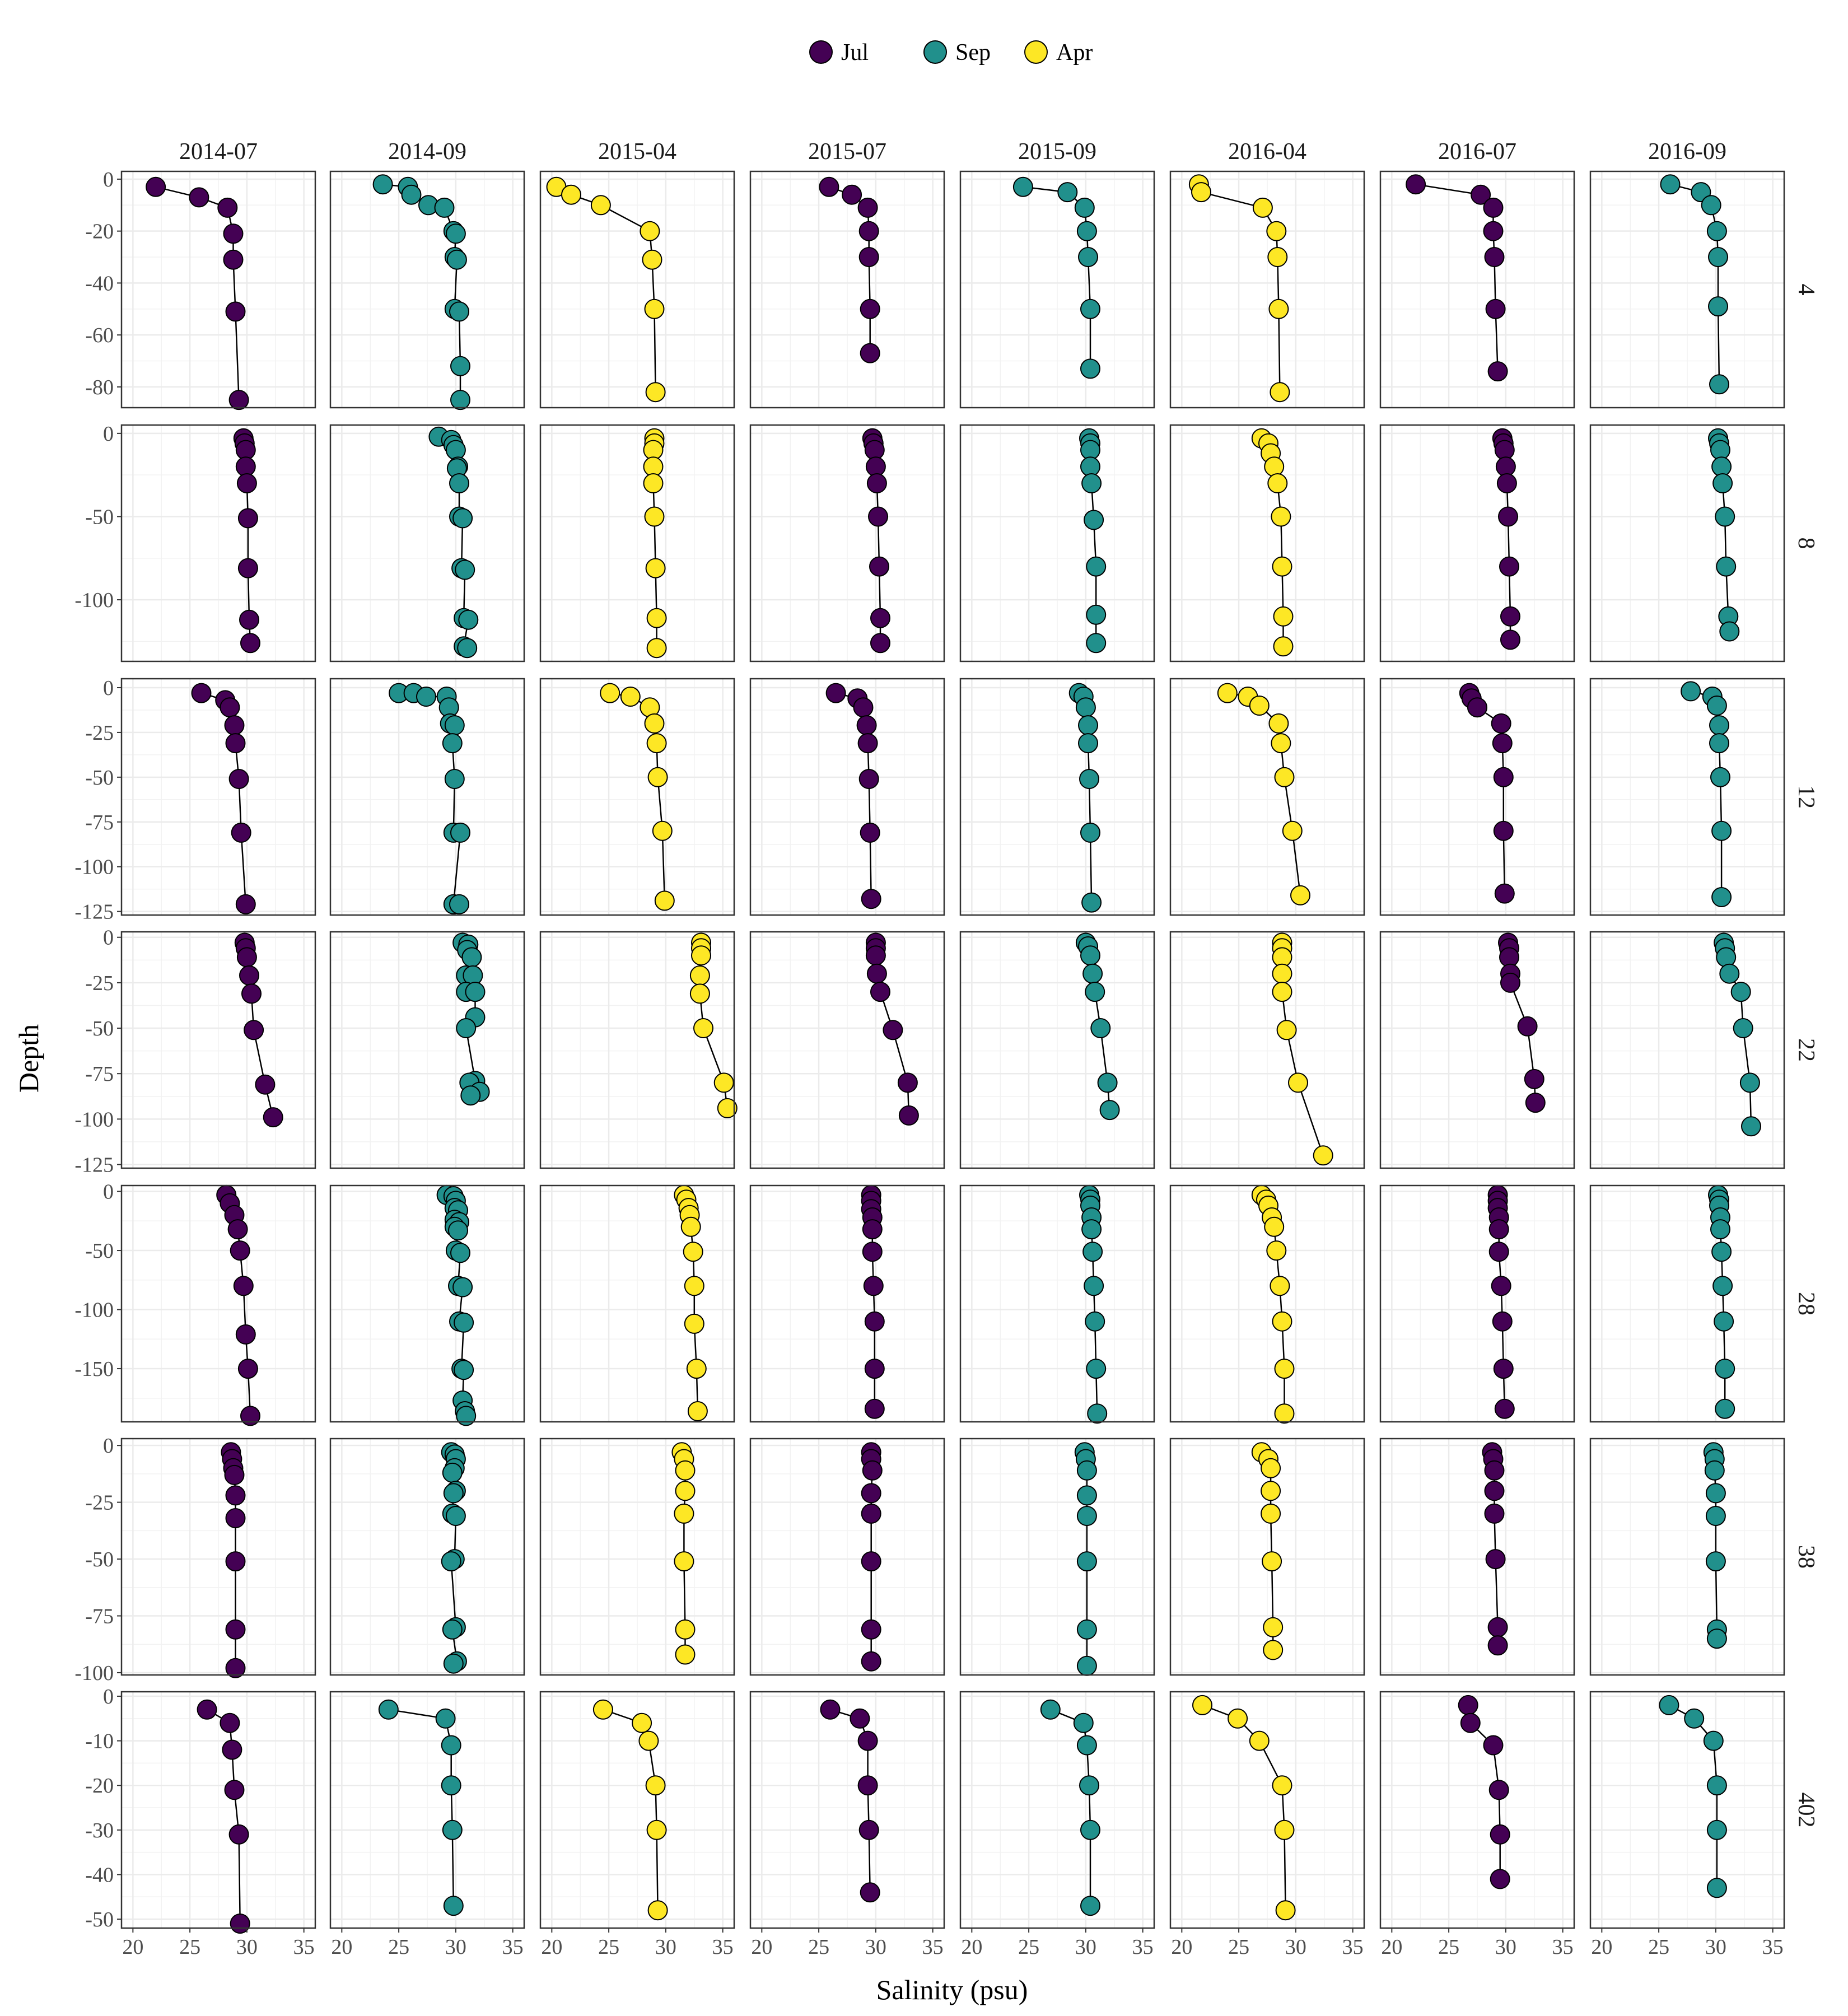  Describe the element at coordinates (933, 1947) in the screenshot. I see `x-tick-label: 35` at that location.